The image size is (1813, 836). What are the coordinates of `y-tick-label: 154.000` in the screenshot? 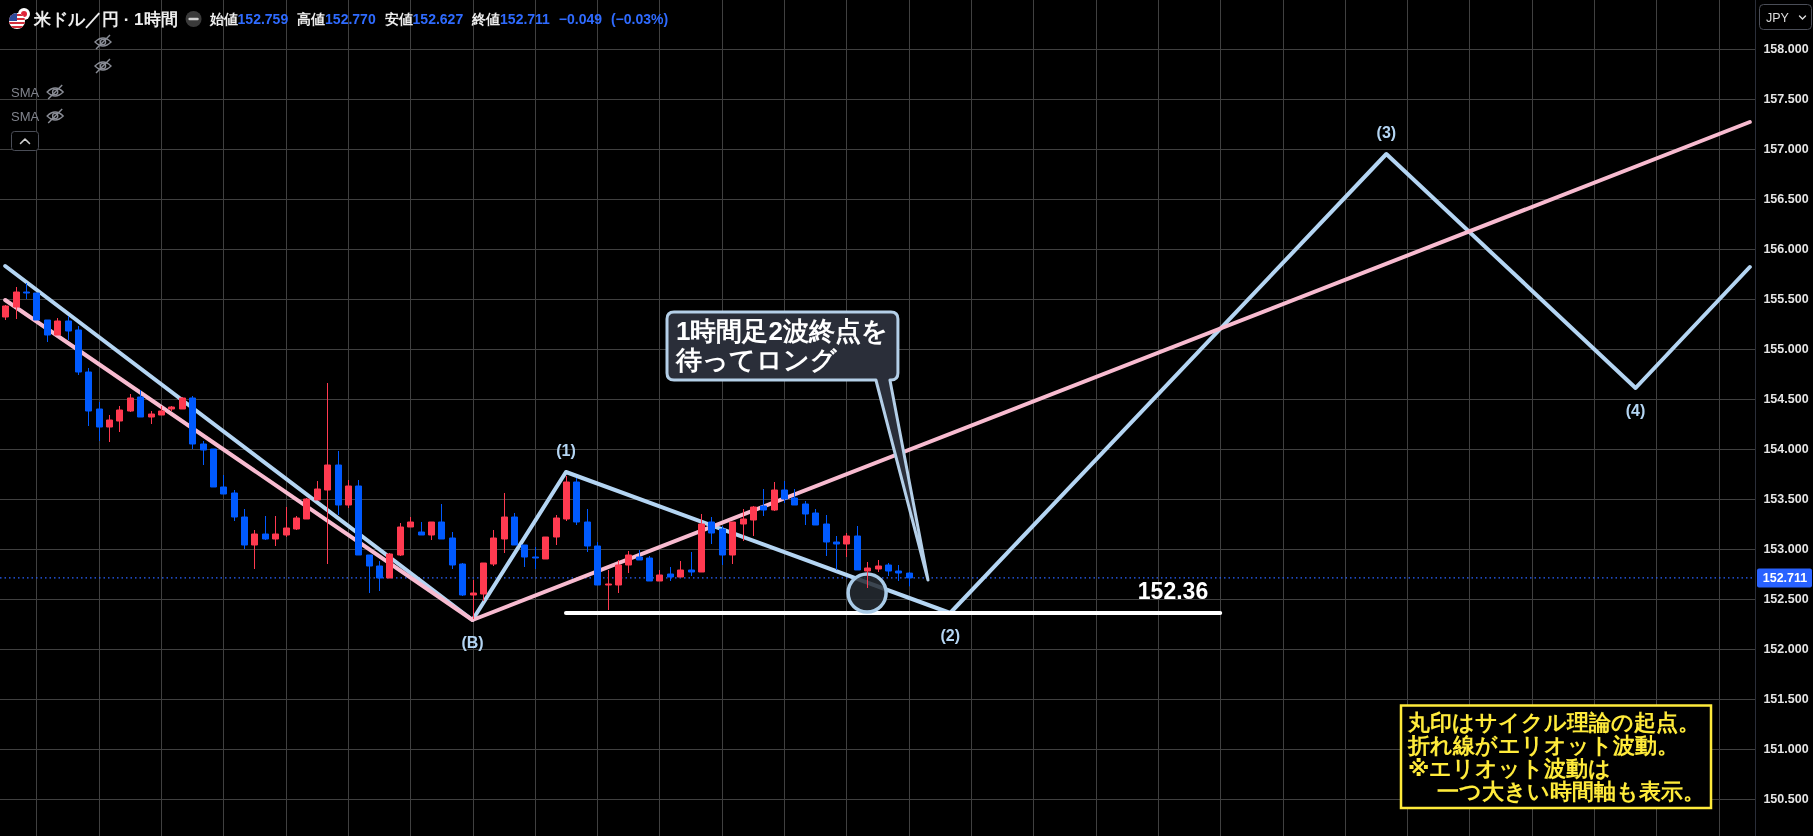 It's located at (1786, 449).